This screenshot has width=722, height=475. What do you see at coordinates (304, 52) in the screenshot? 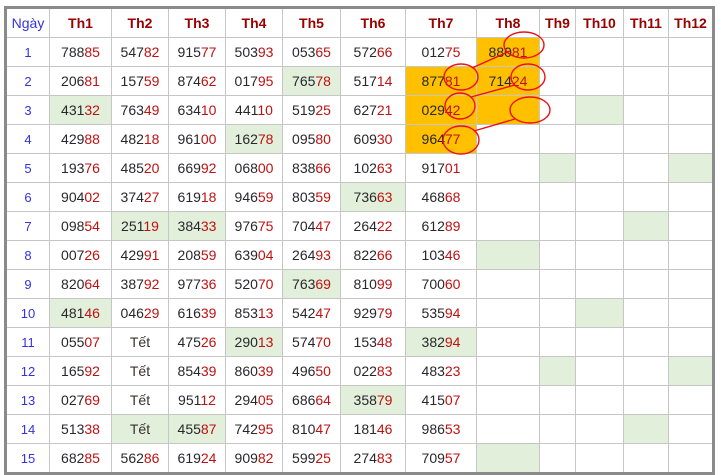
I see `digits-first3: 053` at bounding box center [304, 52].